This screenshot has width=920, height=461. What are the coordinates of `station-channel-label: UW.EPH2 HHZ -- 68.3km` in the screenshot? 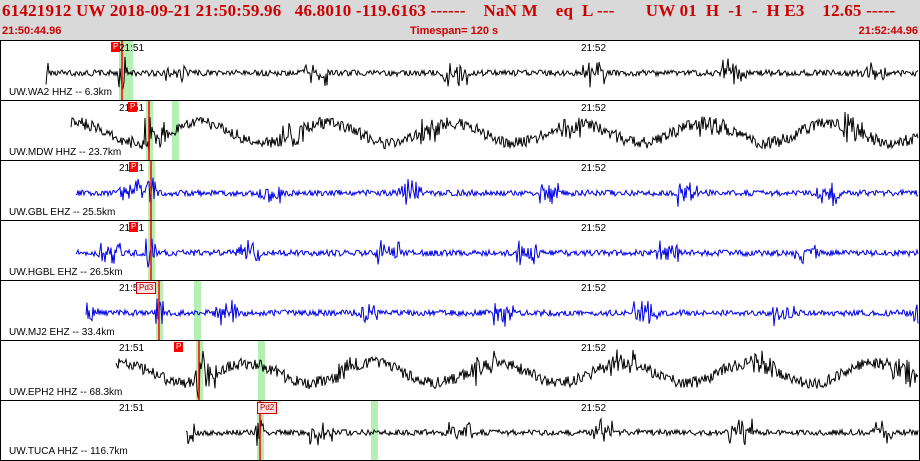 It's located at (66, 392).